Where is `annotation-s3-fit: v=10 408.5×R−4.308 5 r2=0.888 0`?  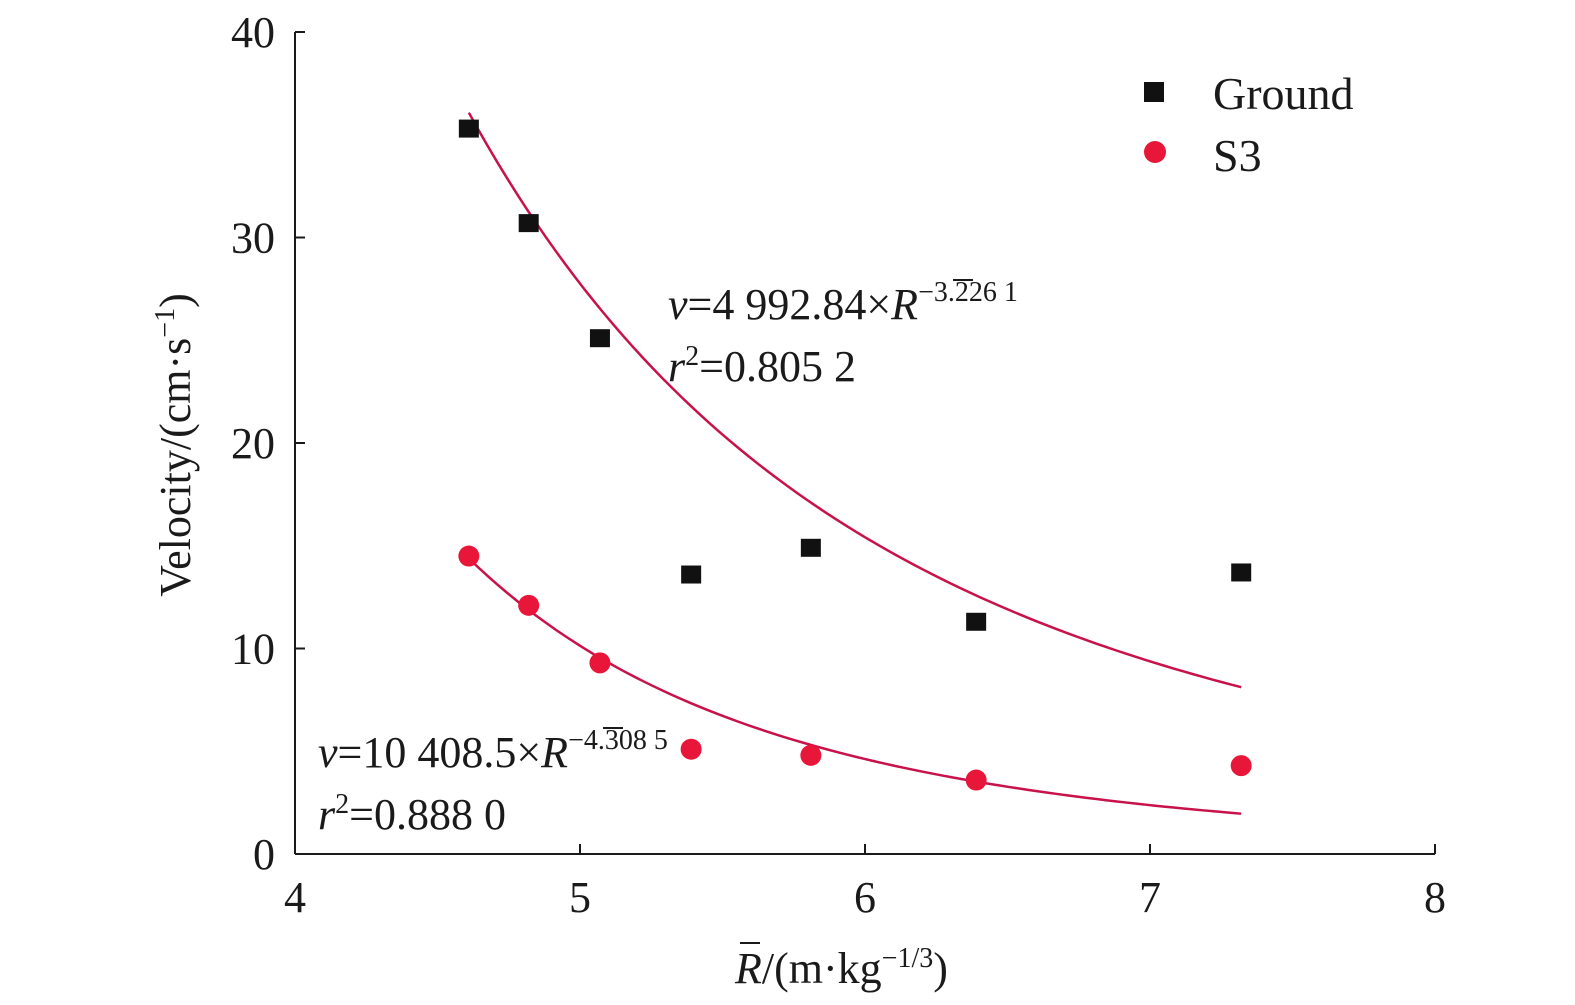
annotation-s3-fit: v=10 408.5×R−4.308 5 r2=0.888 0 is located at coordinates (493, 782).